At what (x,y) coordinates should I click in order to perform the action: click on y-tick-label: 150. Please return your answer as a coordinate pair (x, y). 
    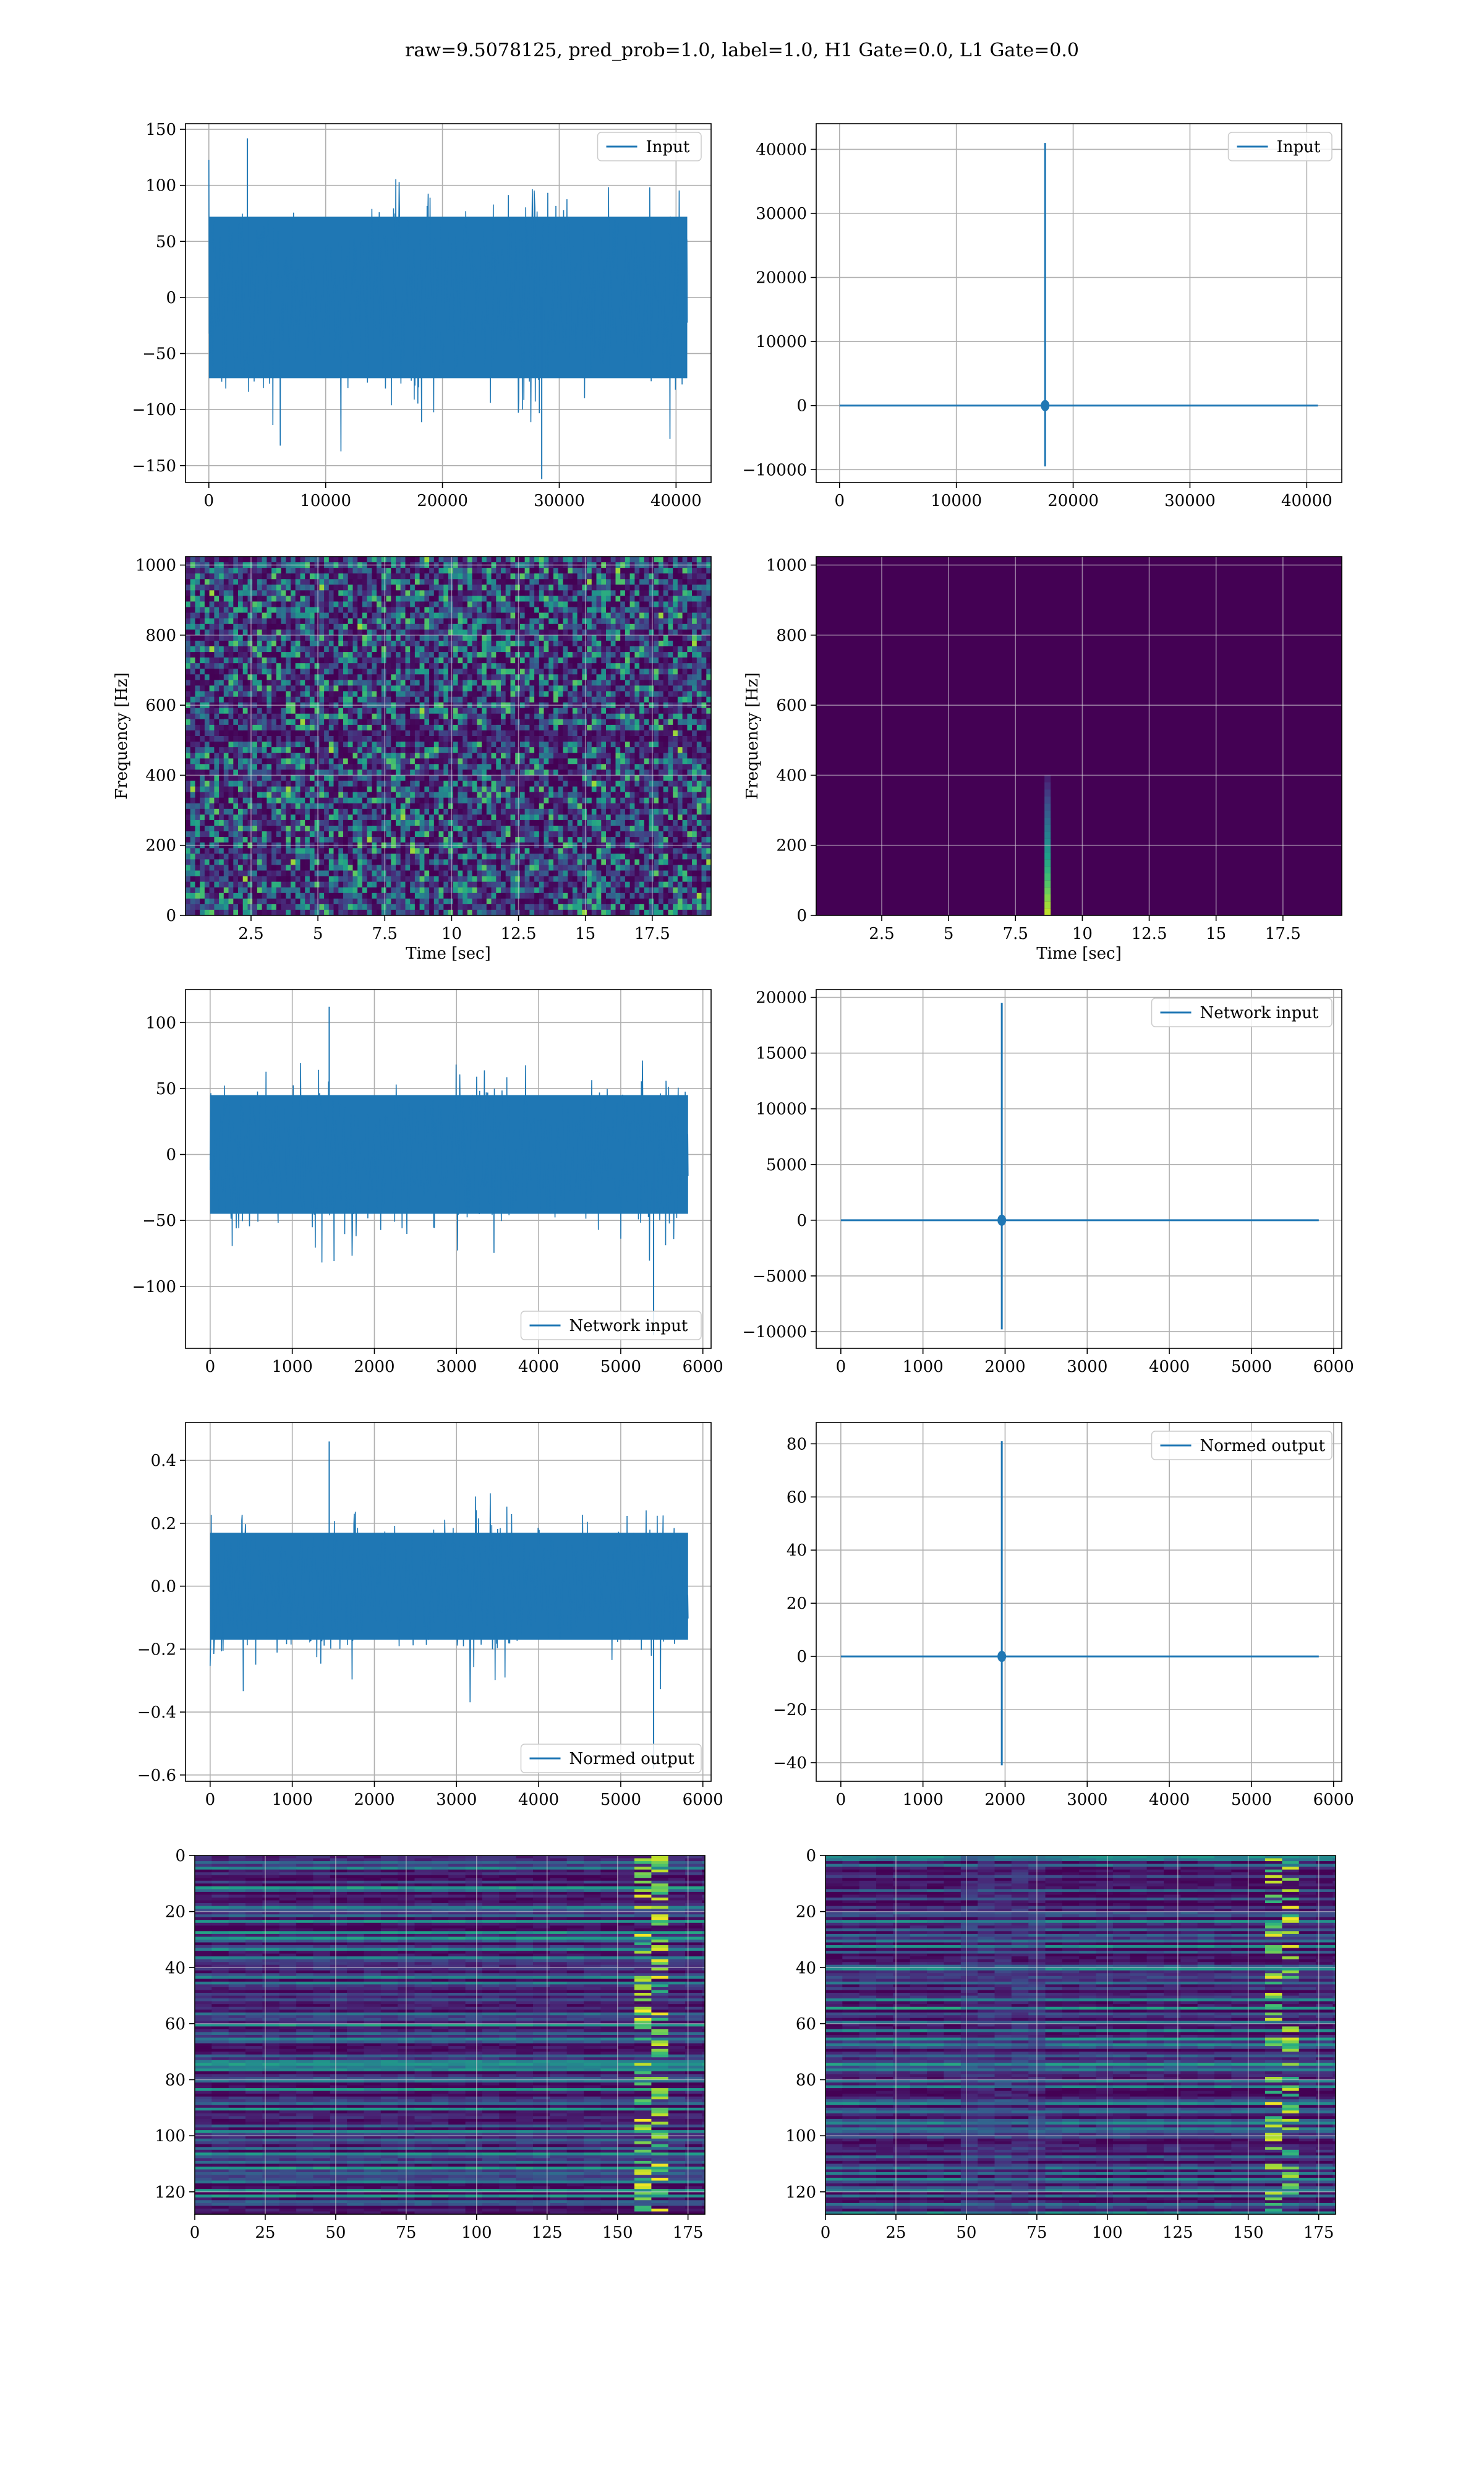
    Looking at the image, I should click on (160, 130).